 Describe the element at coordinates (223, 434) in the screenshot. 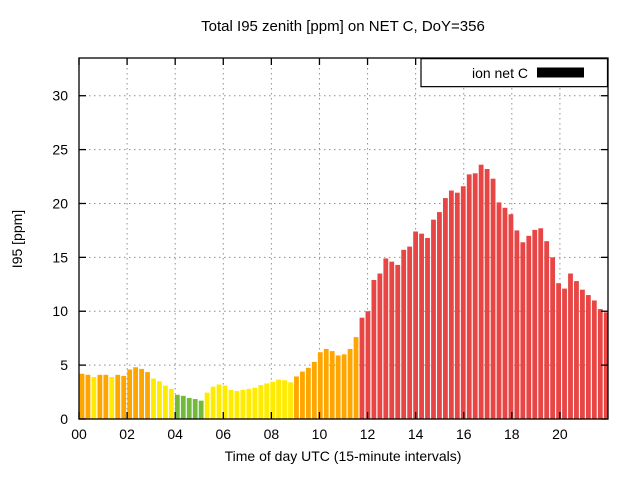

I see `x-tick-label: 06` at that location.